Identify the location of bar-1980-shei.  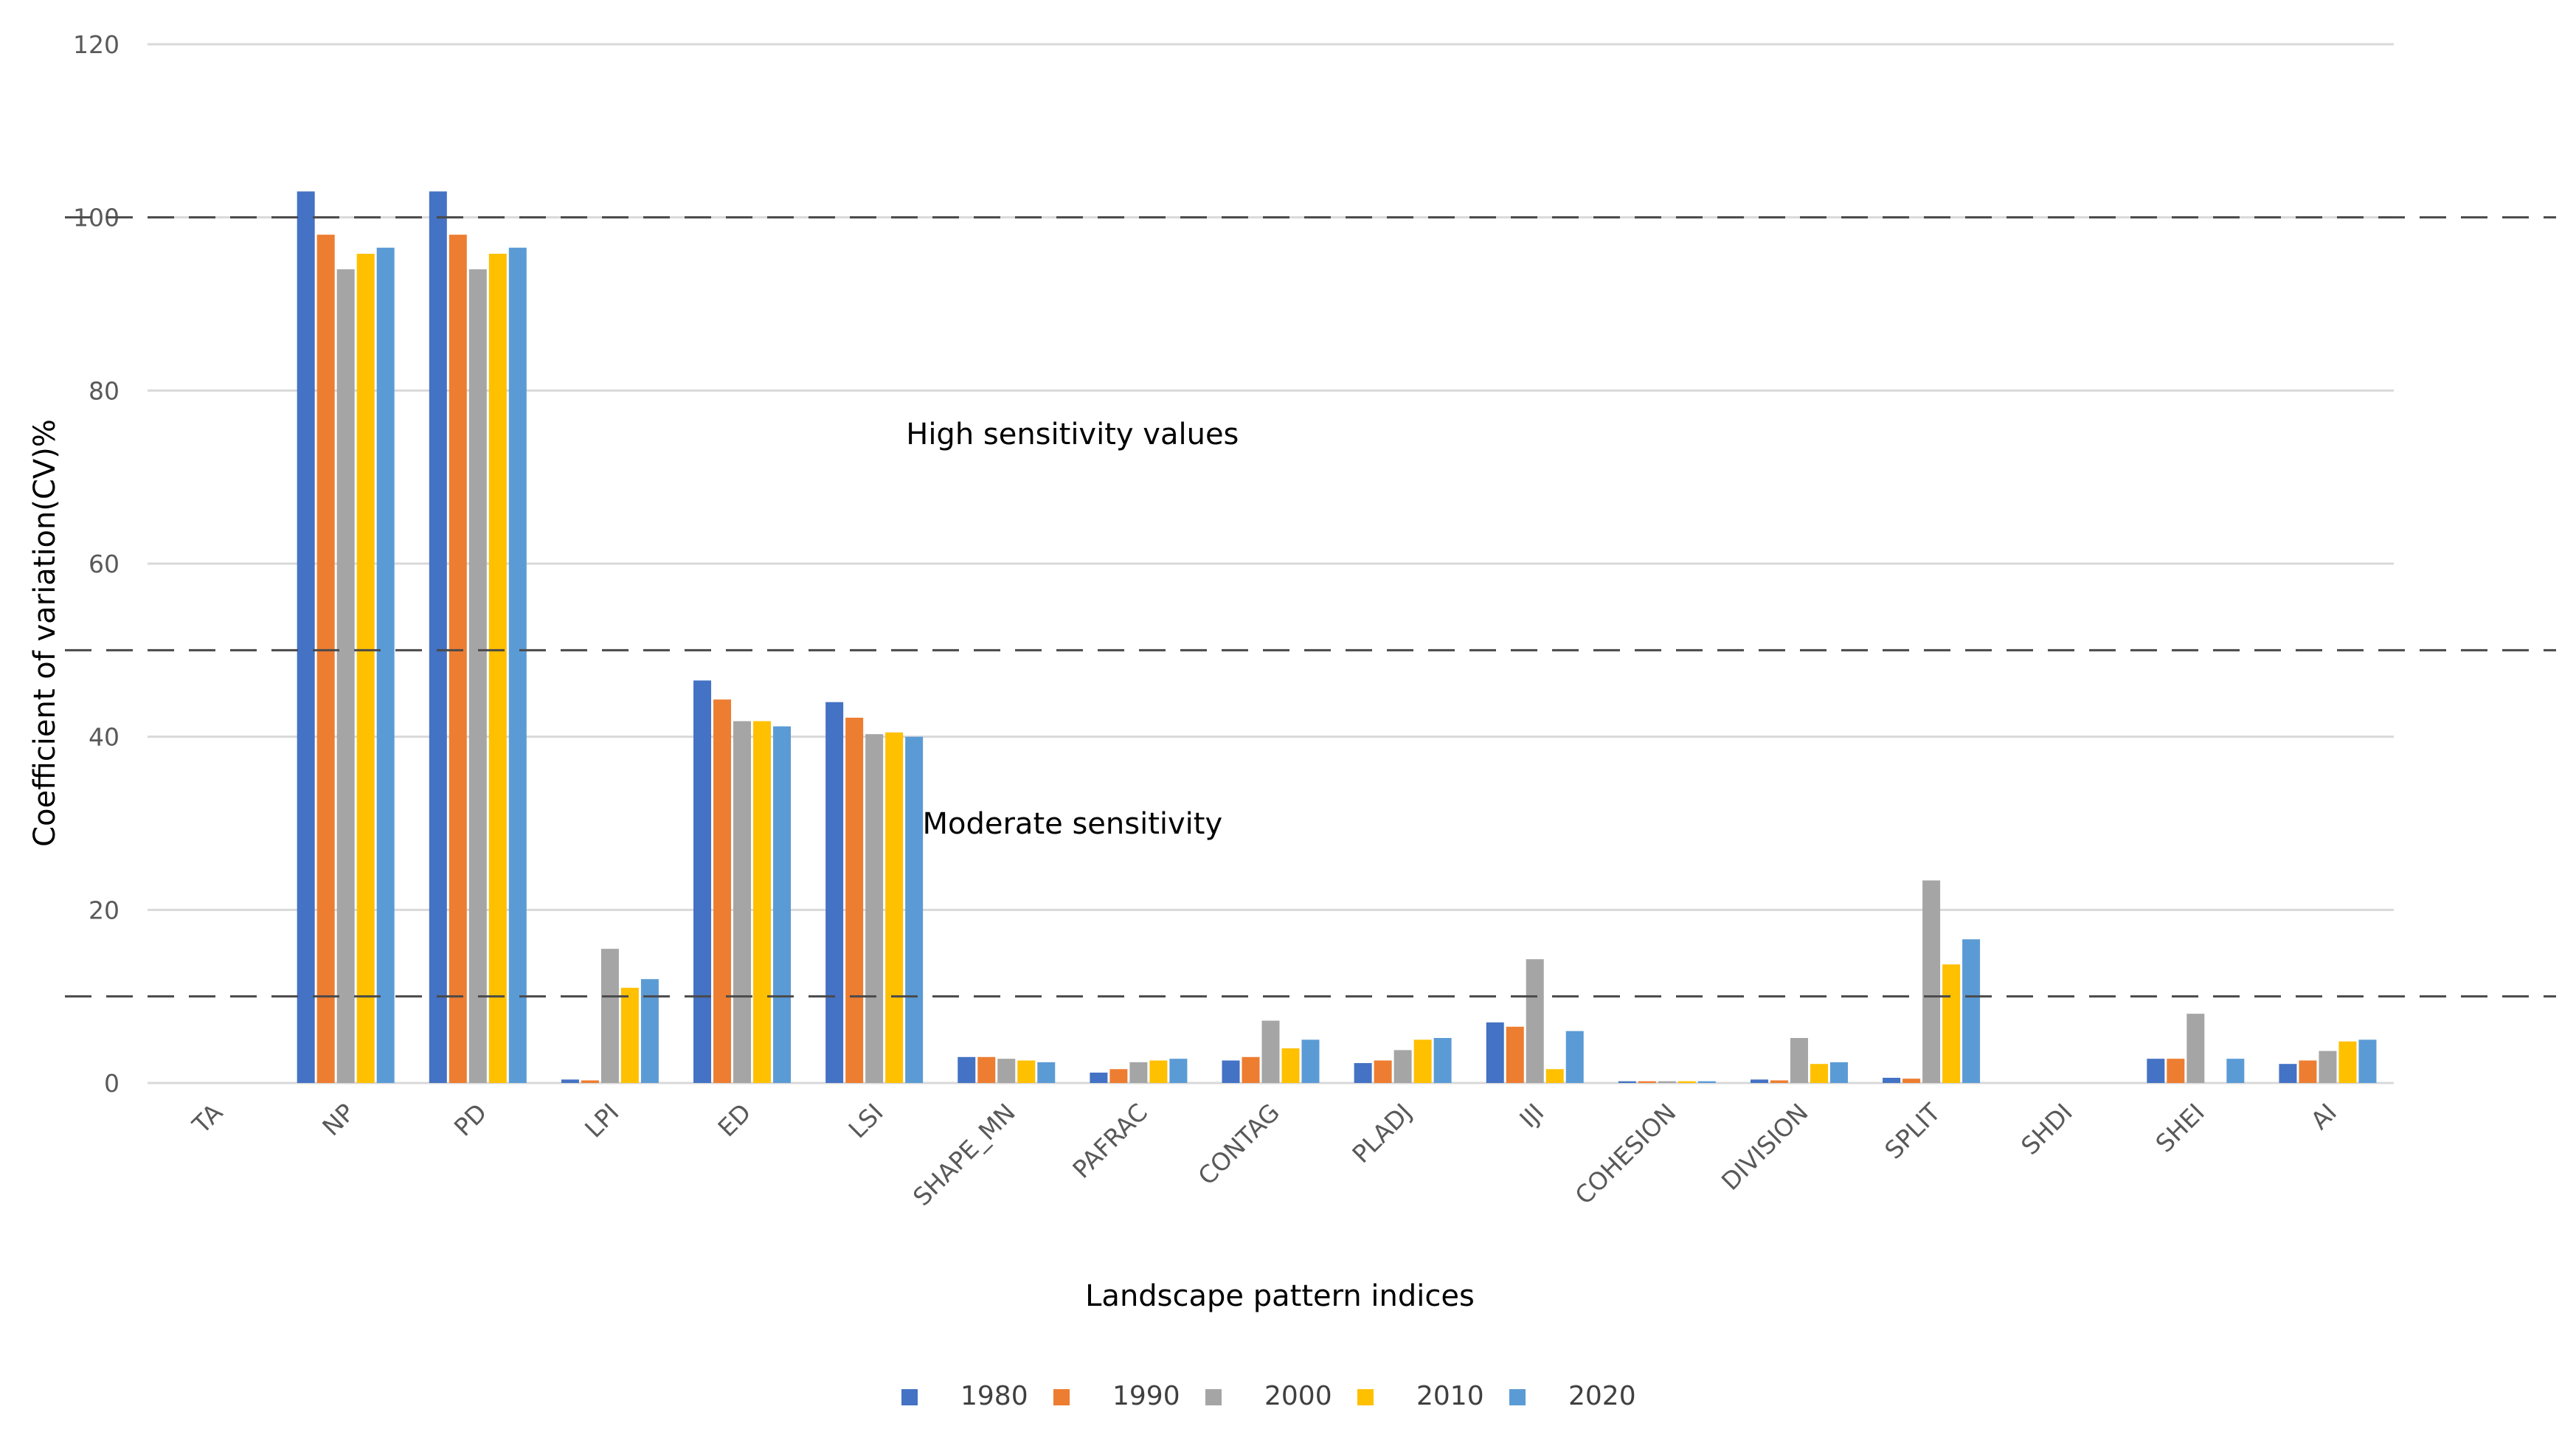
(2156, 1071).